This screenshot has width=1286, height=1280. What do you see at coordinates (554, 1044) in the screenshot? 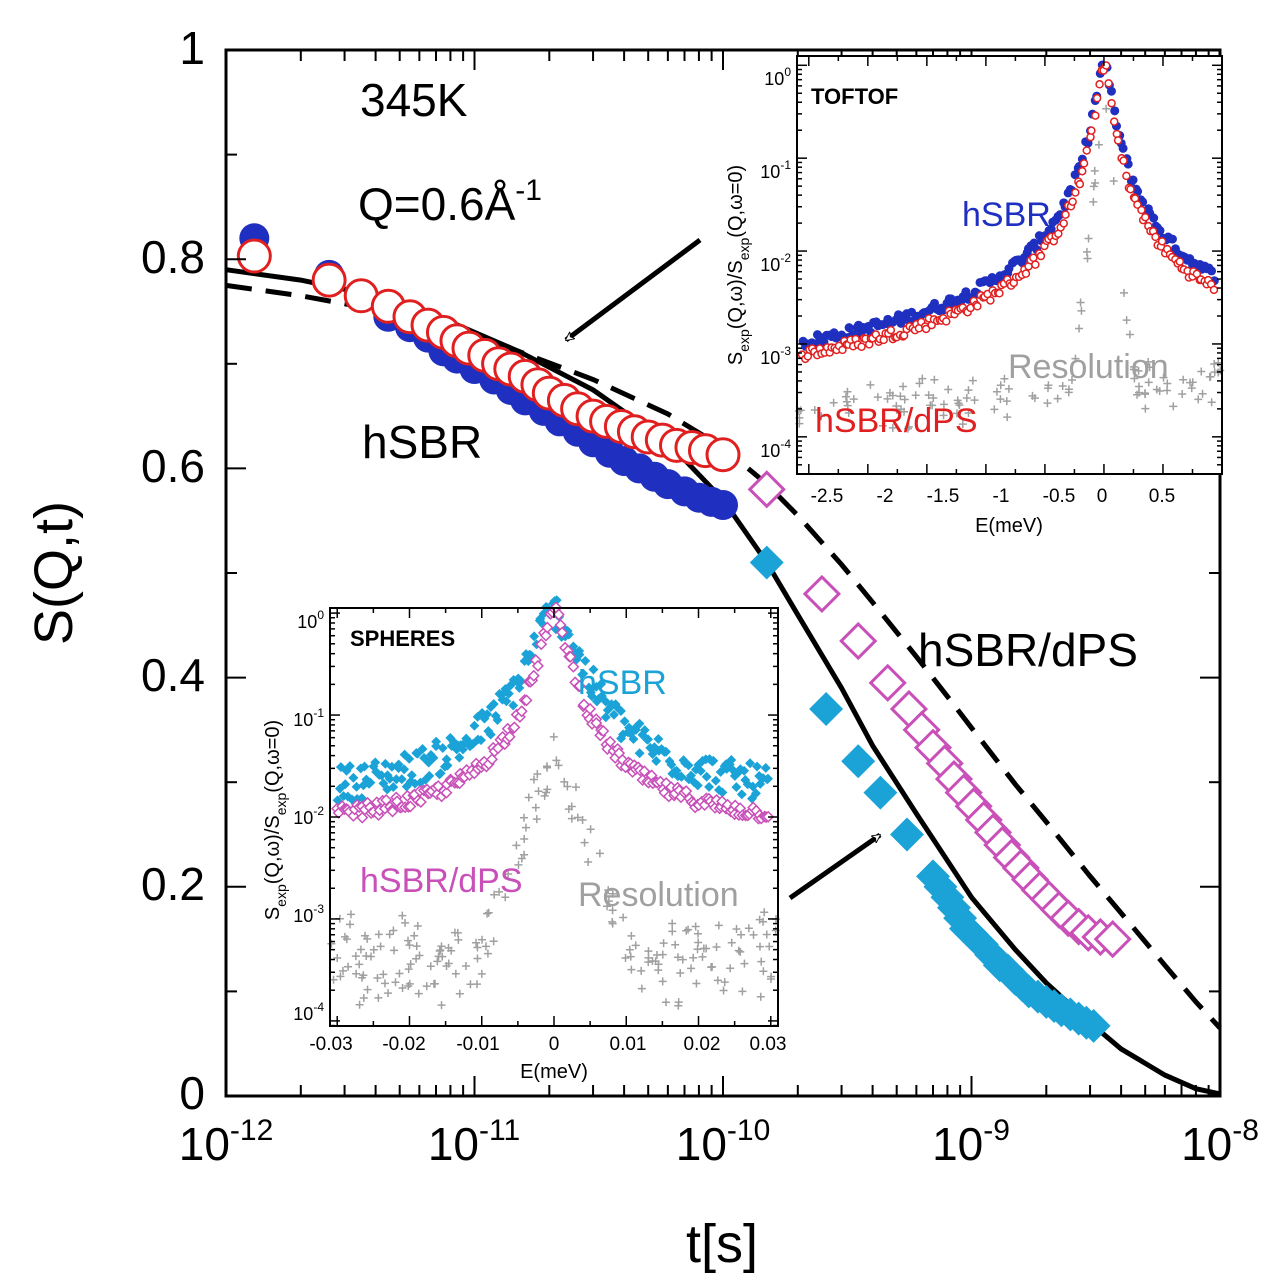
I see `x-tick-label: 0` at bounding box center [554, 1044].